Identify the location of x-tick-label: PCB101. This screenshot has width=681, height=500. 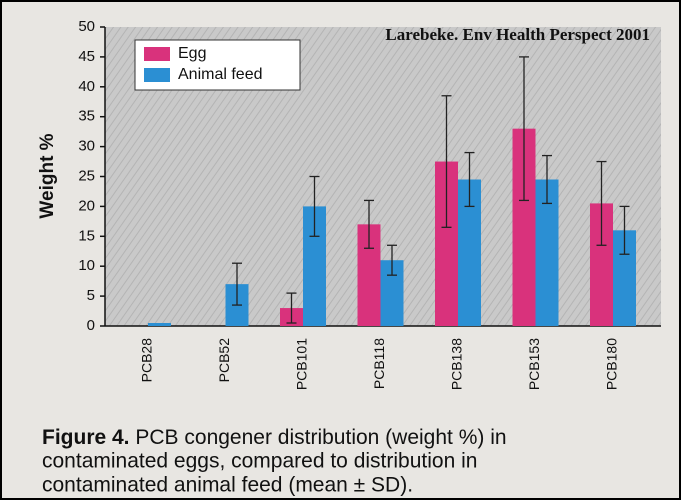
(302, 364).